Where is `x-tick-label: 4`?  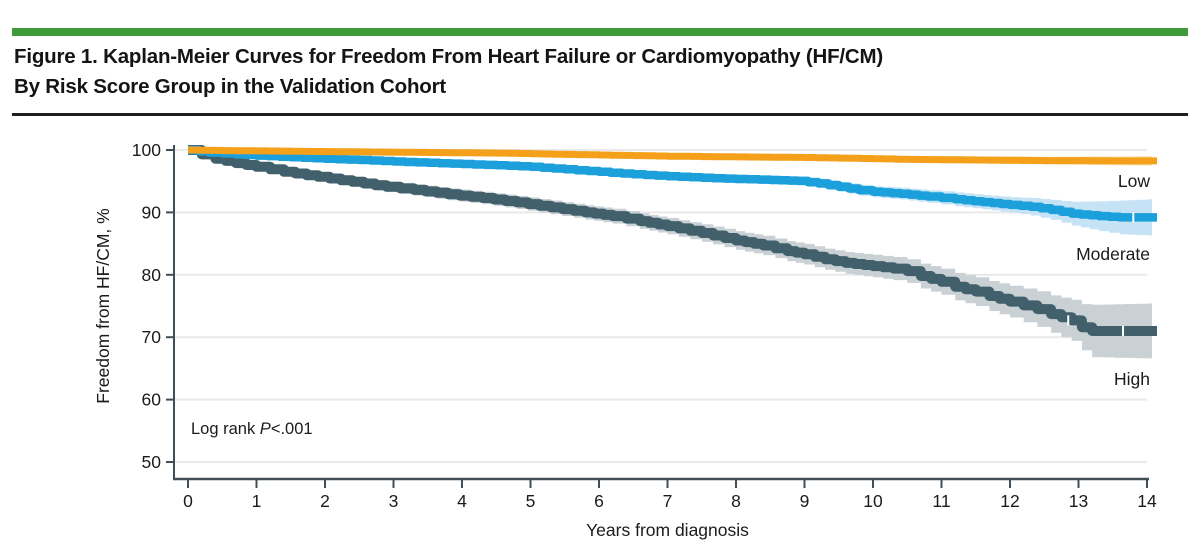
x-tick-label: 4 is located at coordinates (462, 501).